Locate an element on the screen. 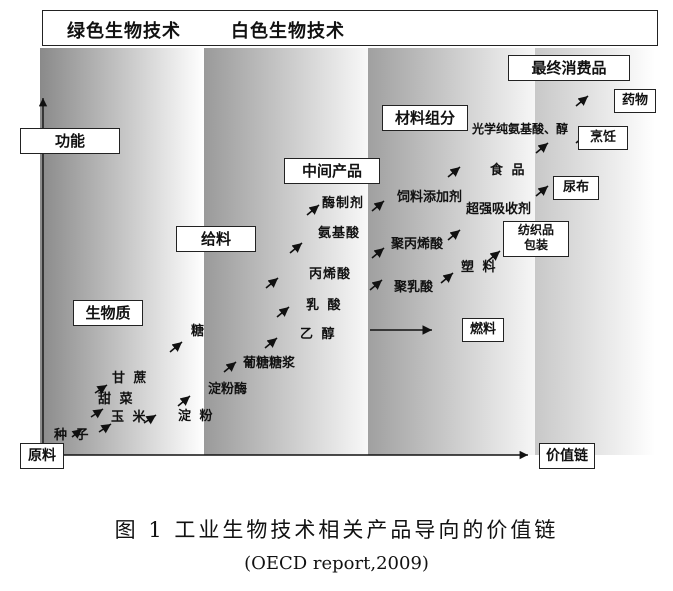  polyacrylate-label: 聚丙烯酸 is located at coordinates (417, 244).